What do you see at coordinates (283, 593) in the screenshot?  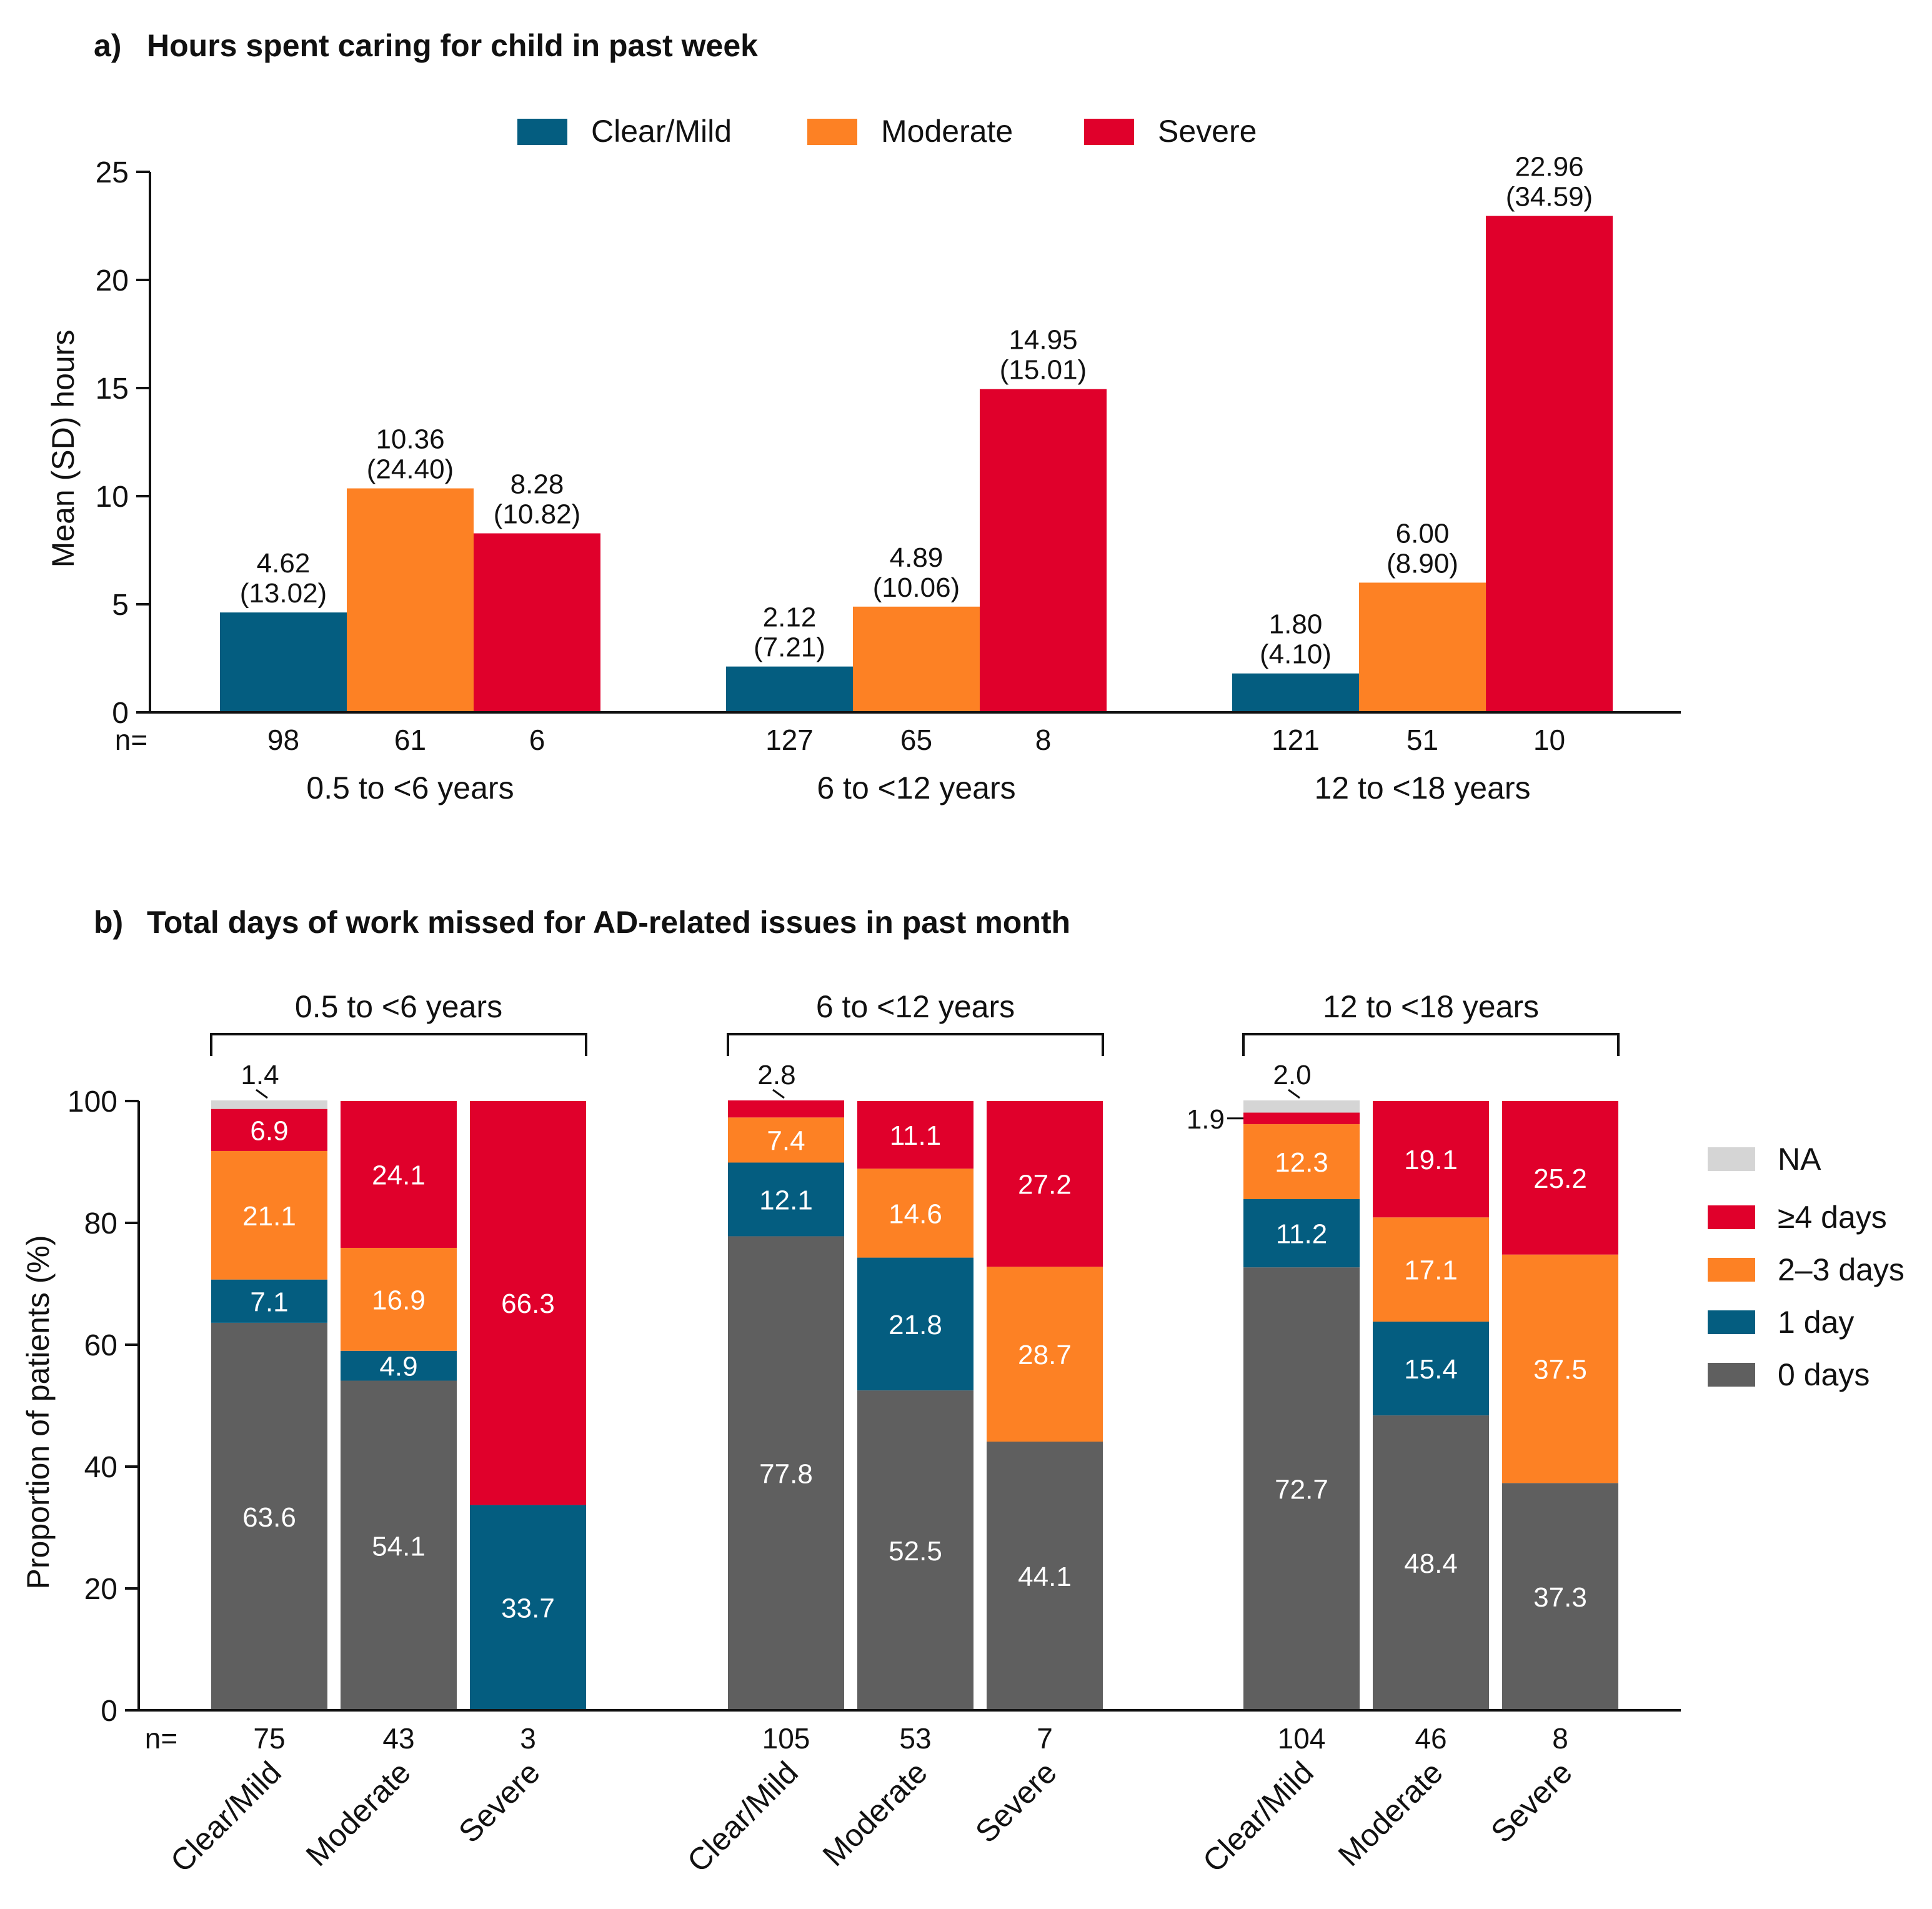 I see `bar-sd-label: (13.02)` at bounding box center [283, 593].